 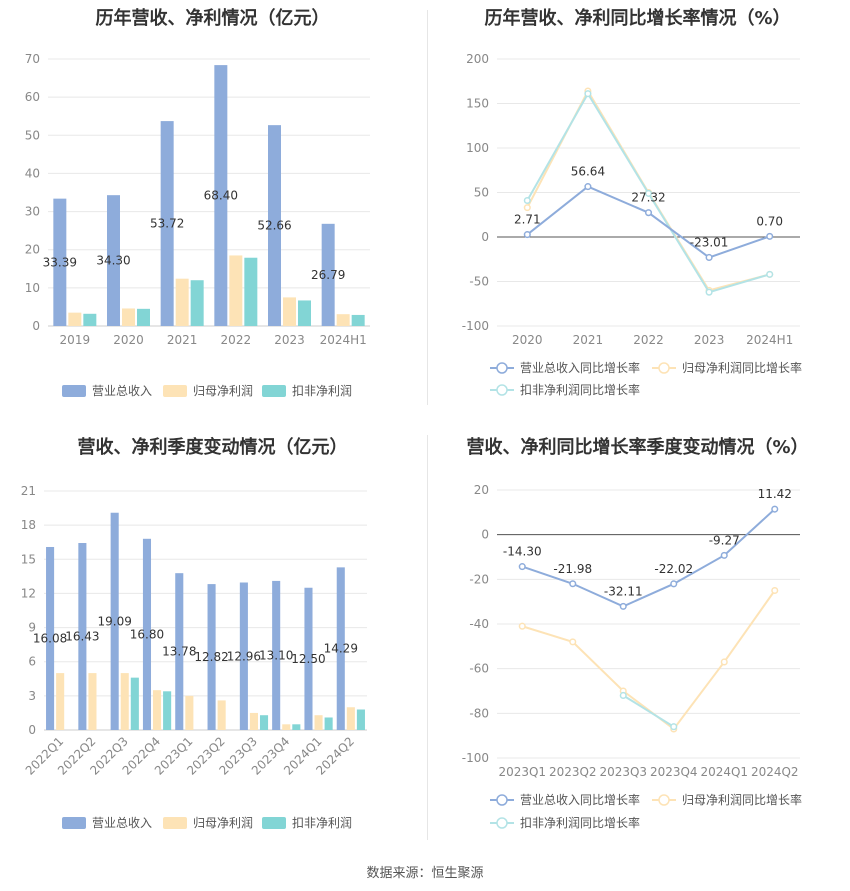 What do you see at coordinates (724, 772) in the screenshot?
I see `x-tick-label: 2024Q1` at bounding box center [724, 772].